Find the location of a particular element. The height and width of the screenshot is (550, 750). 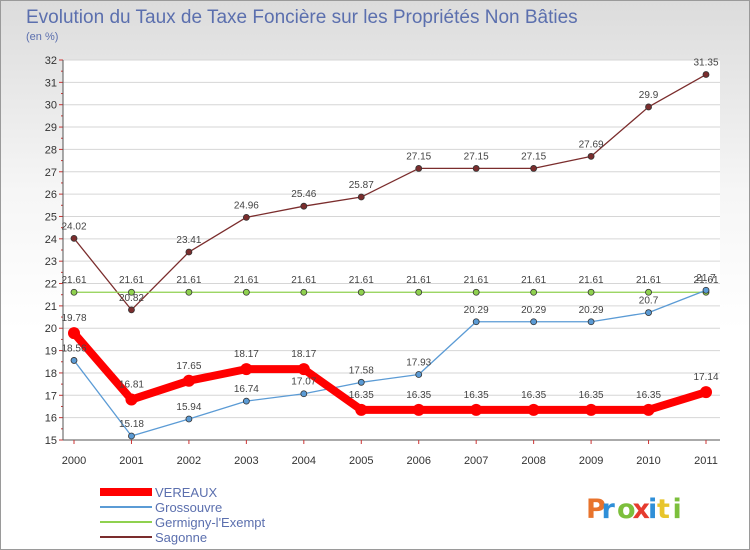

x-tick-label: 2006 is located at coordinates (418, 461).